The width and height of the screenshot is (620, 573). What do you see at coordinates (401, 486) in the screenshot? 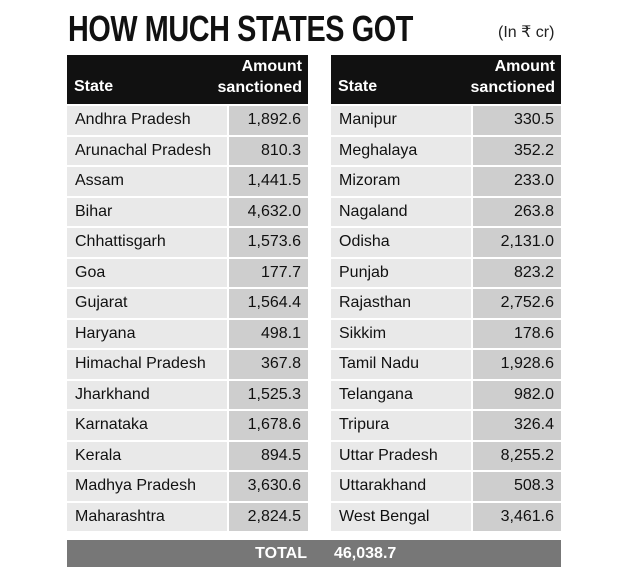
I see `state-cell: Uttarakhand` at bounding box center [401, 486].